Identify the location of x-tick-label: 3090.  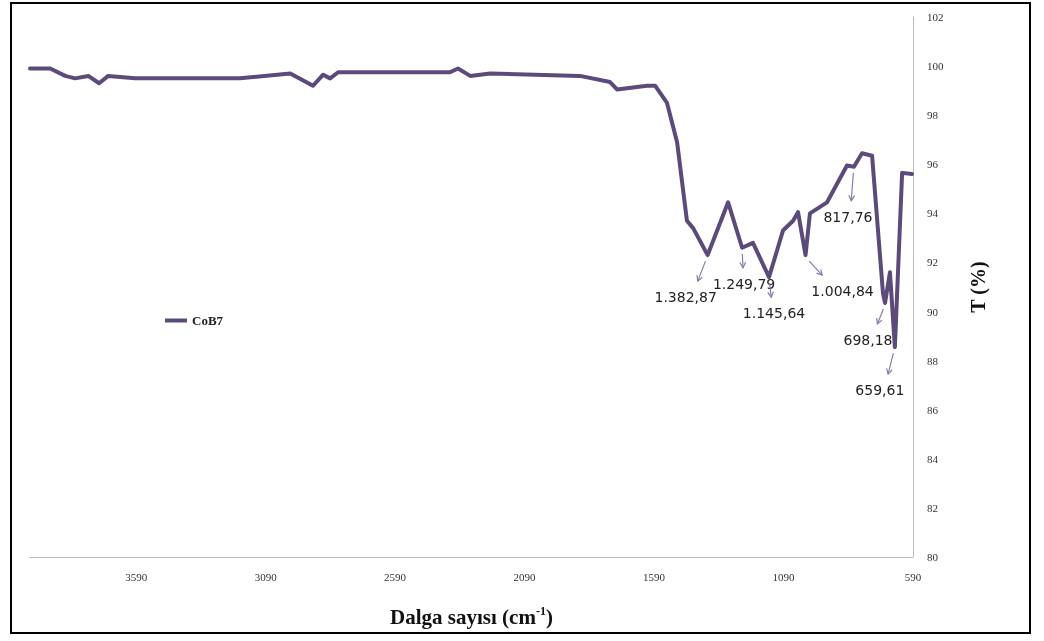
(266, 576).